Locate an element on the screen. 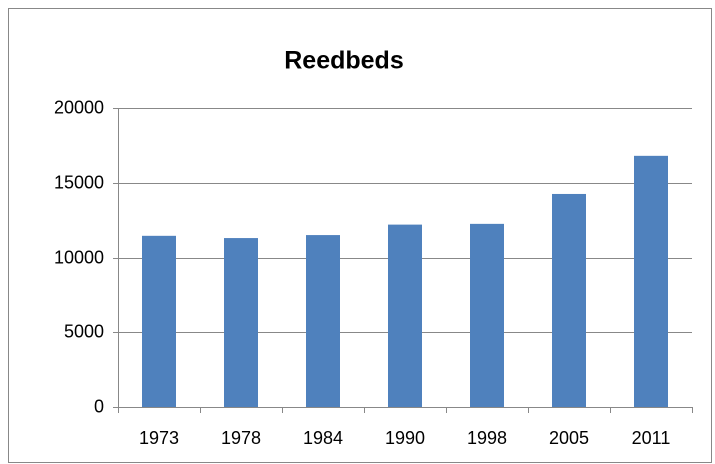 The height and width of the screenshot is (464, 715). x-tick-label: 1978 is located at coordinates (241, 438).